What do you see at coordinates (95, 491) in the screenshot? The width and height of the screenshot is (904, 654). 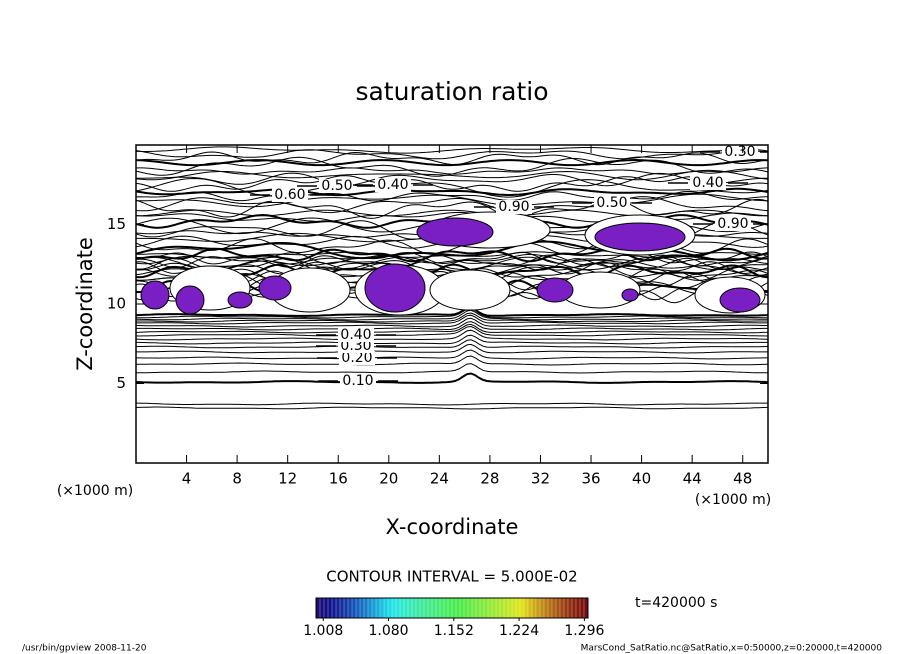 I see `y-axis-unit: (×1000 m)` at bounding box center [95, 491].